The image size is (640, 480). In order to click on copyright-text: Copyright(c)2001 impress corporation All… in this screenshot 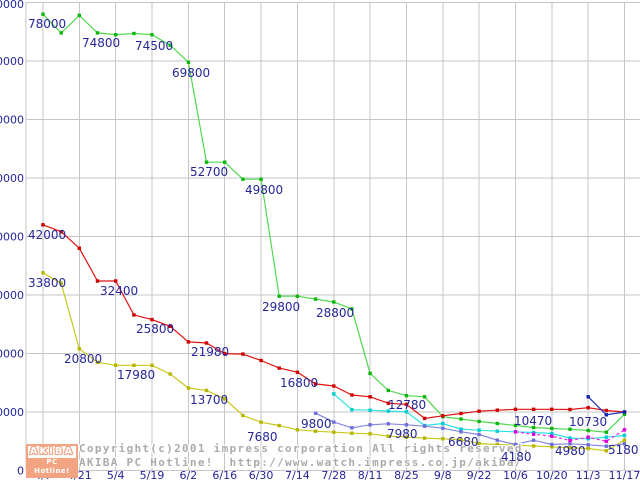, I will do `click(305, 448)`.